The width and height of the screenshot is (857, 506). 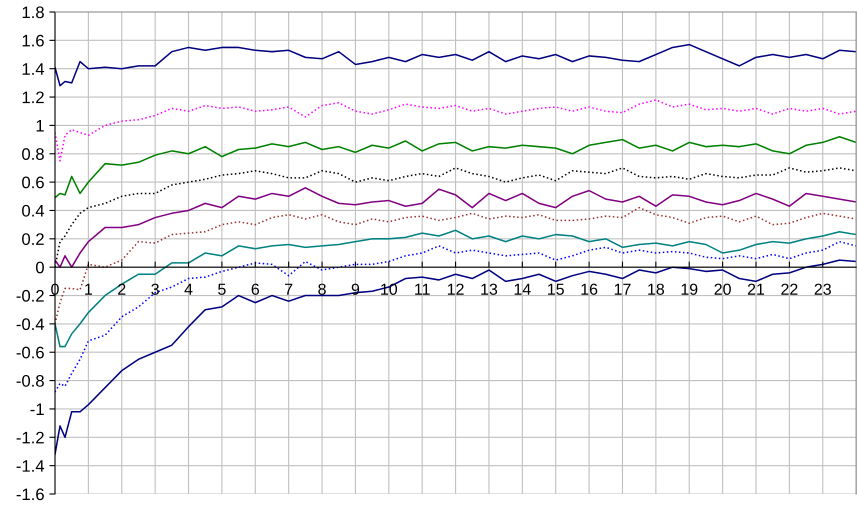 What do you see at coordinates (522, 289) in the screenshot?
I see `x-tick-label: 14` at bounding box center [522, 289].